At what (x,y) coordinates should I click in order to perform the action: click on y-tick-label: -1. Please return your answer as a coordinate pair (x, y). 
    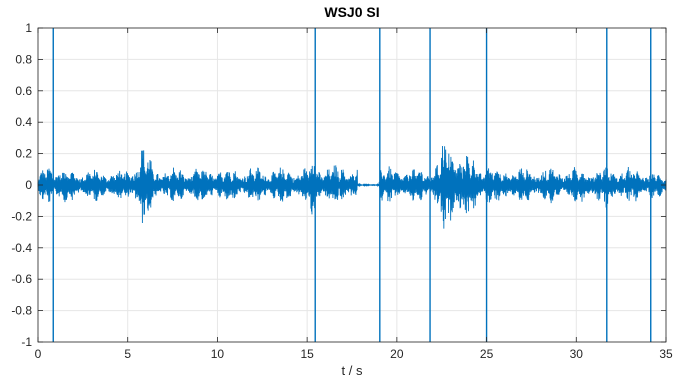
    Looking at the image, I should click on (26, 342).